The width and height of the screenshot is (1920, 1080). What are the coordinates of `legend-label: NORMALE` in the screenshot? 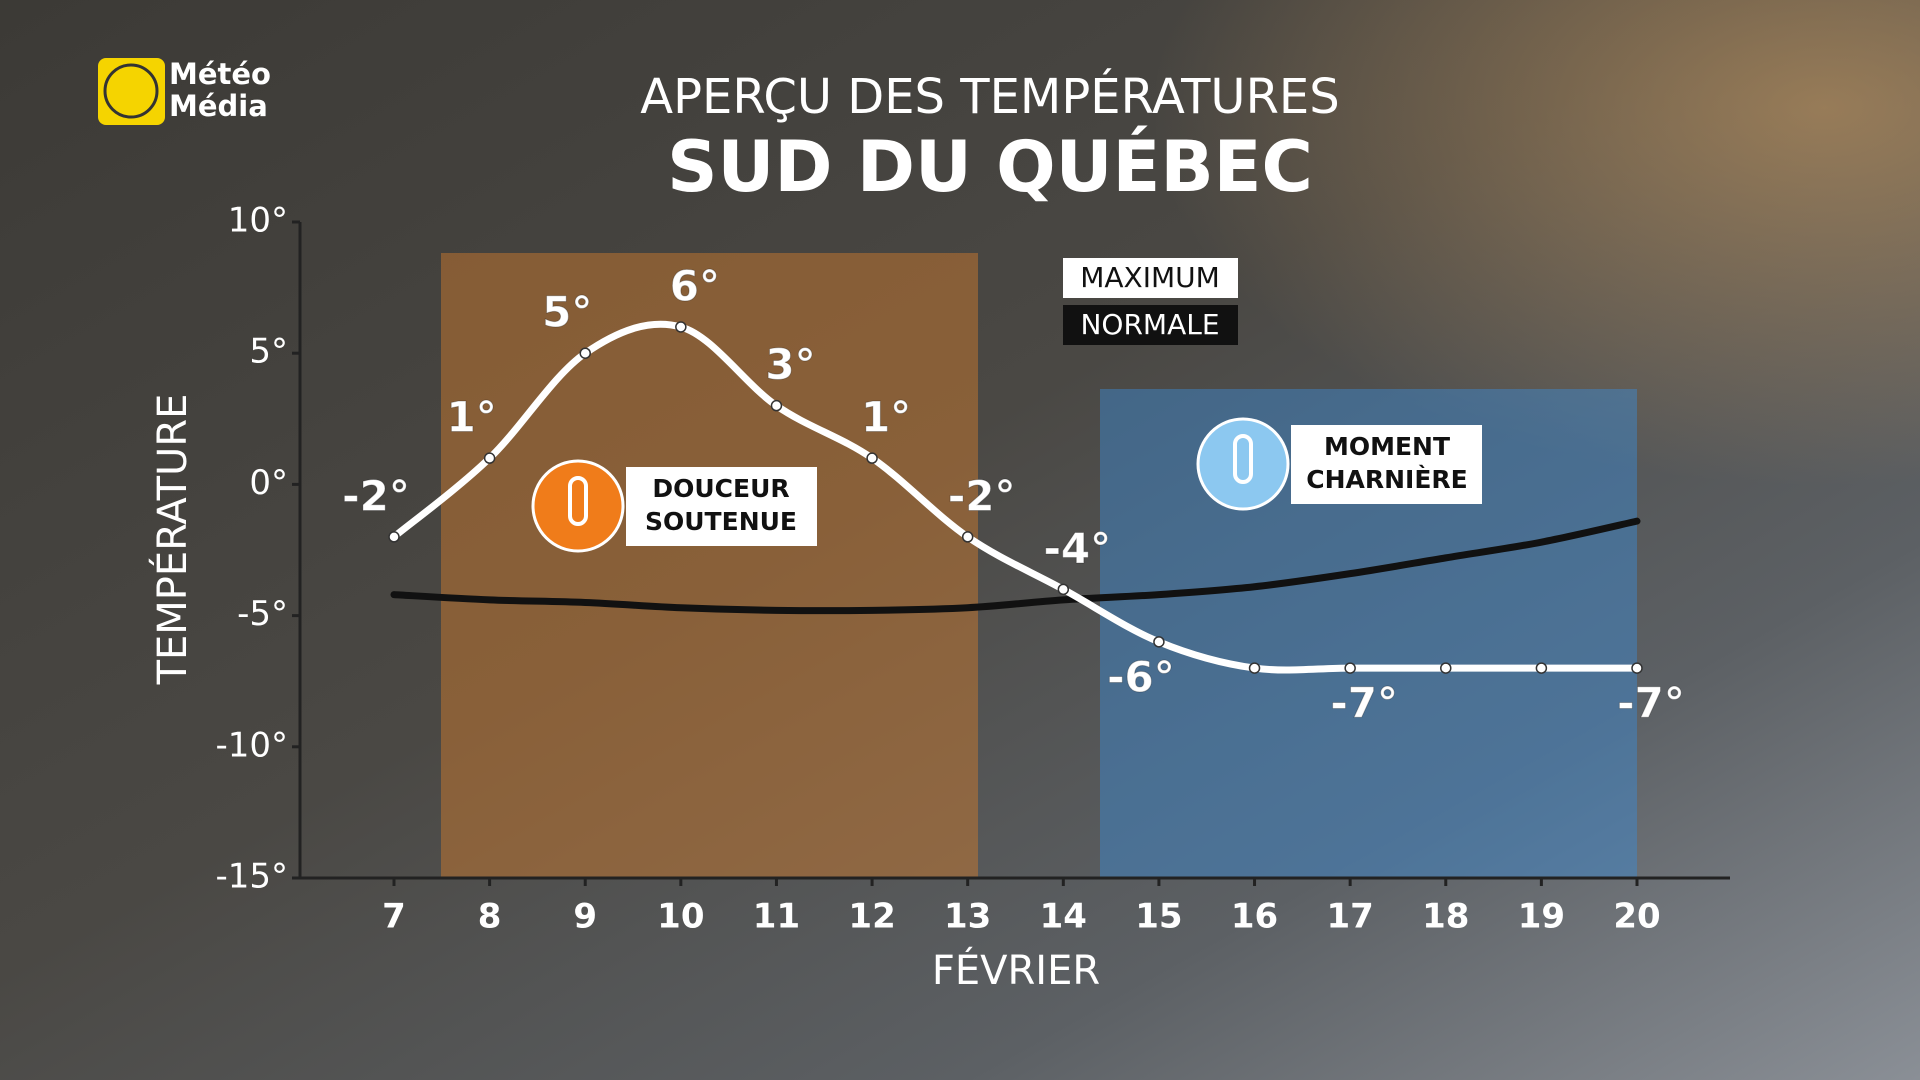 It's located at (1149, 324).